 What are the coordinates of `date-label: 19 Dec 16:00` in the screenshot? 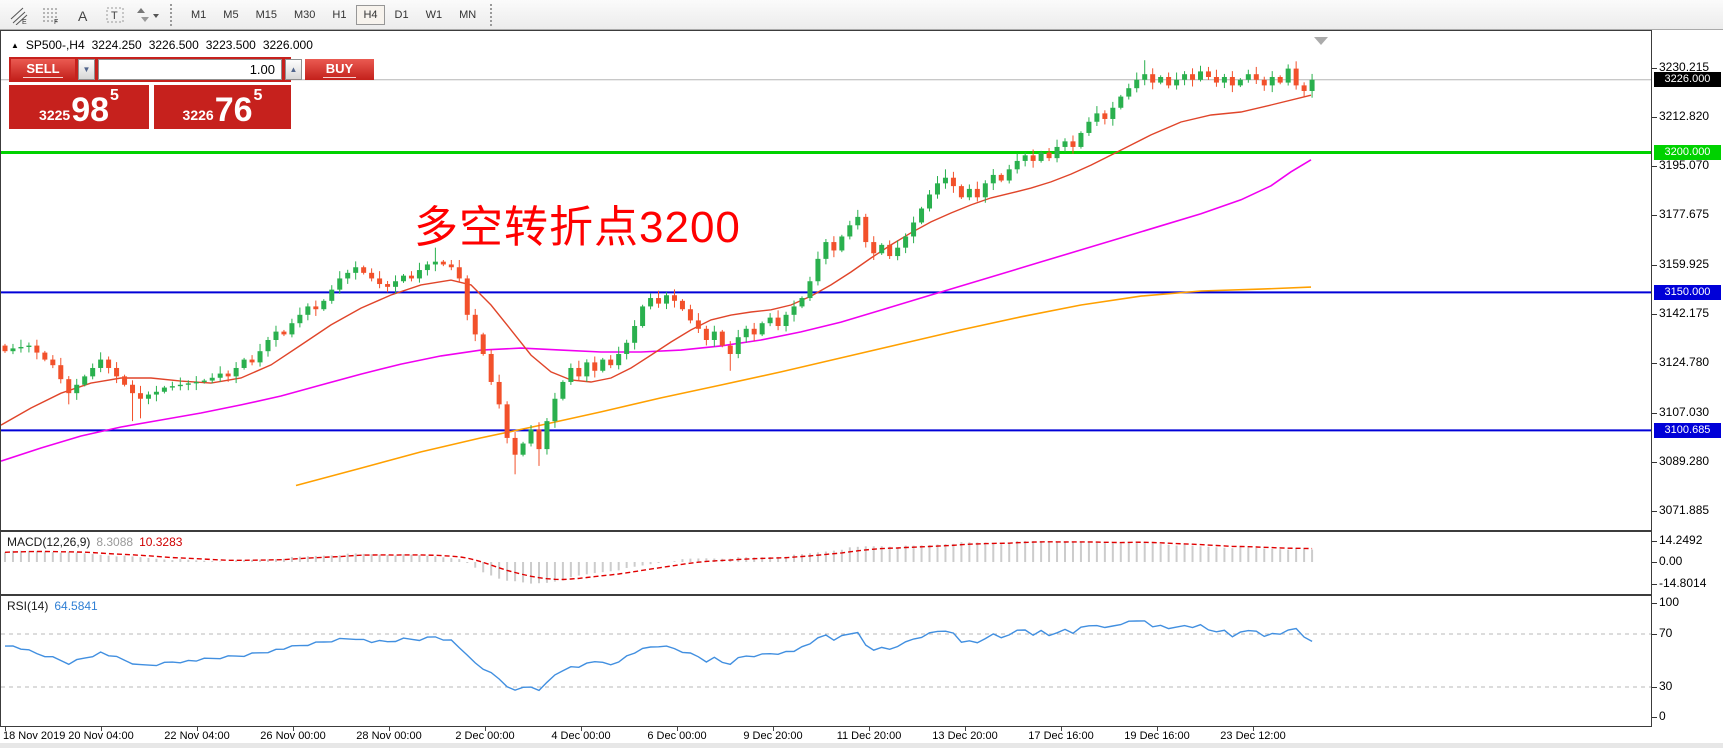 It's located at (1157, 736).